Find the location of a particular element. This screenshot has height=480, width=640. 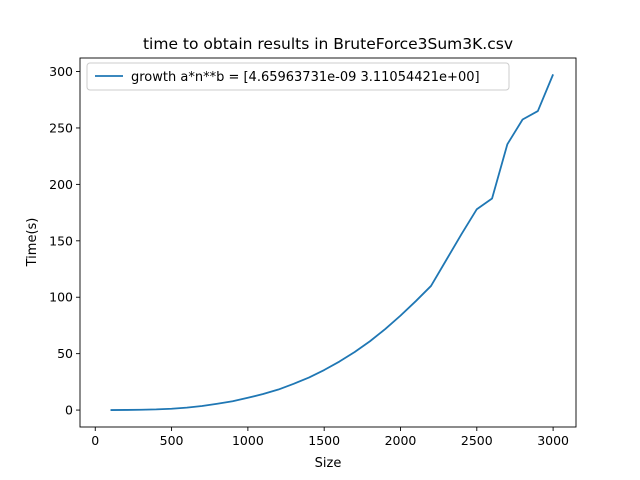

x-tick-label-2000: 2000 is located at coordinates (401, 440).